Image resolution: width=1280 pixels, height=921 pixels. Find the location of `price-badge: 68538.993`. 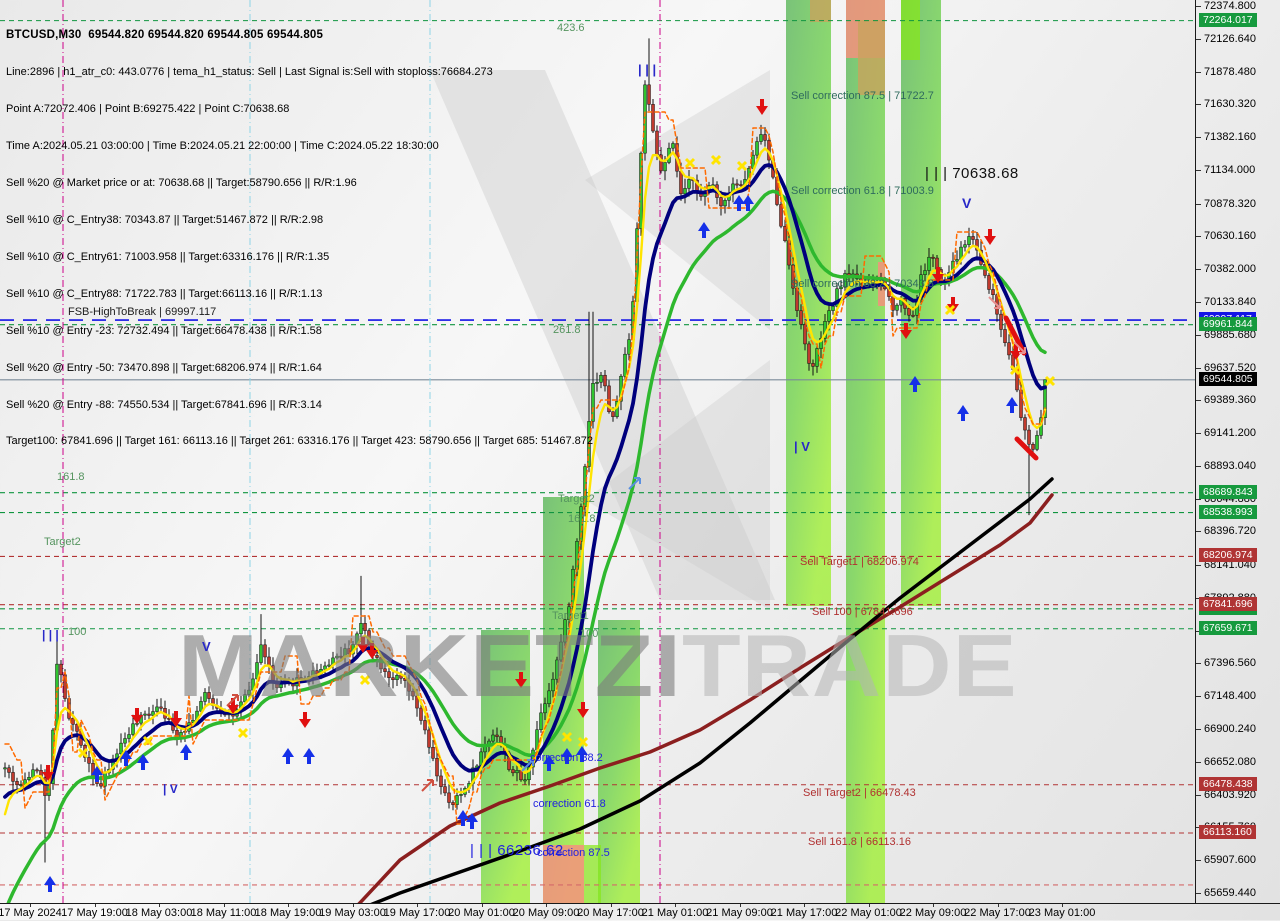

price-badge: 68538.993 is located at coordinates (1228, 511).